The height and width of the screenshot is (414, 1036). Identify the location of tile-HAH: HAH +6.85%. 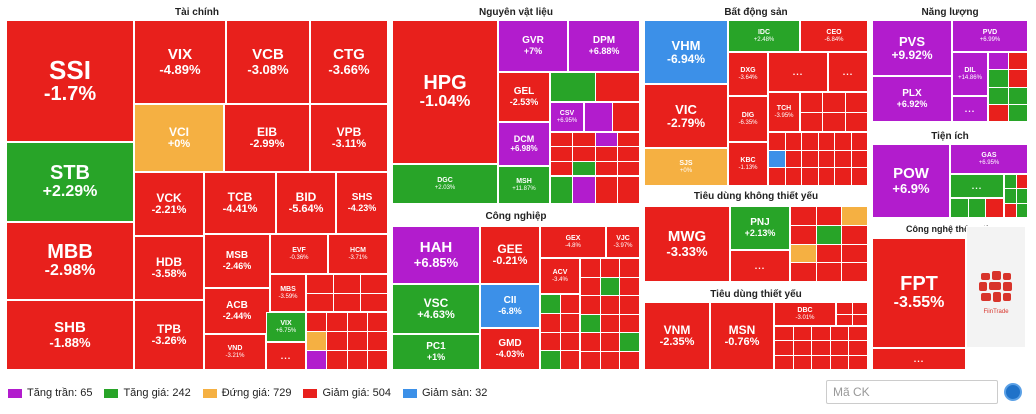
(436, 255).